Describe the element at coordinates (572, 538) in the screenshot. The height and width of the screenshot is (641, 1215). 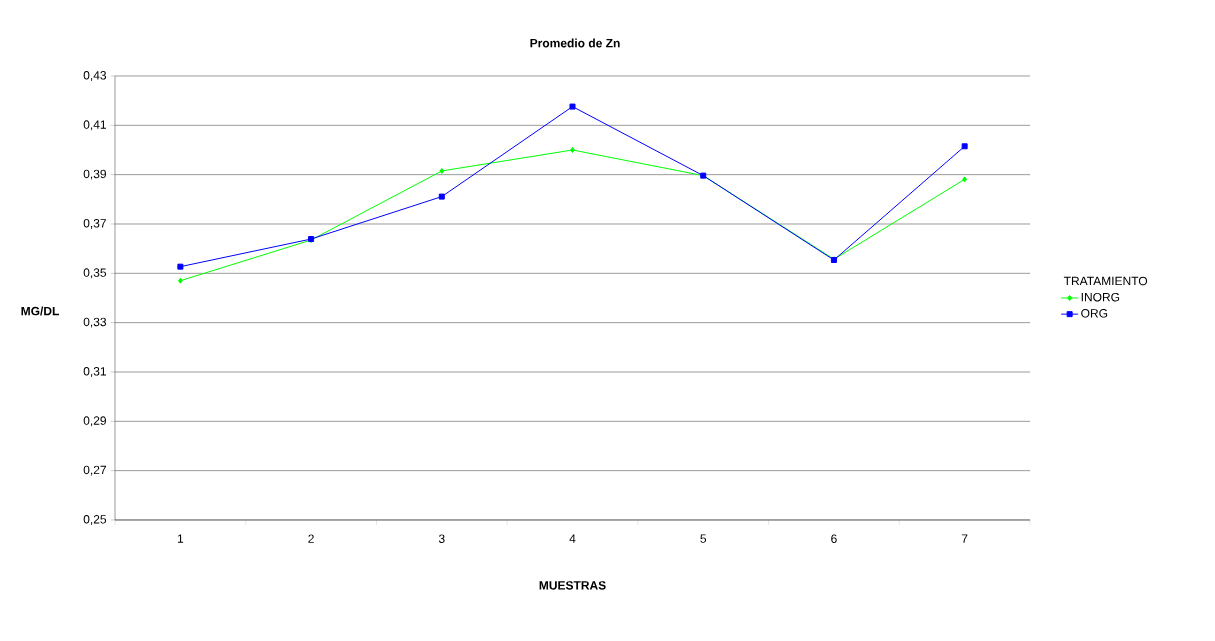
I see `x-tick-label: 4` at that location.